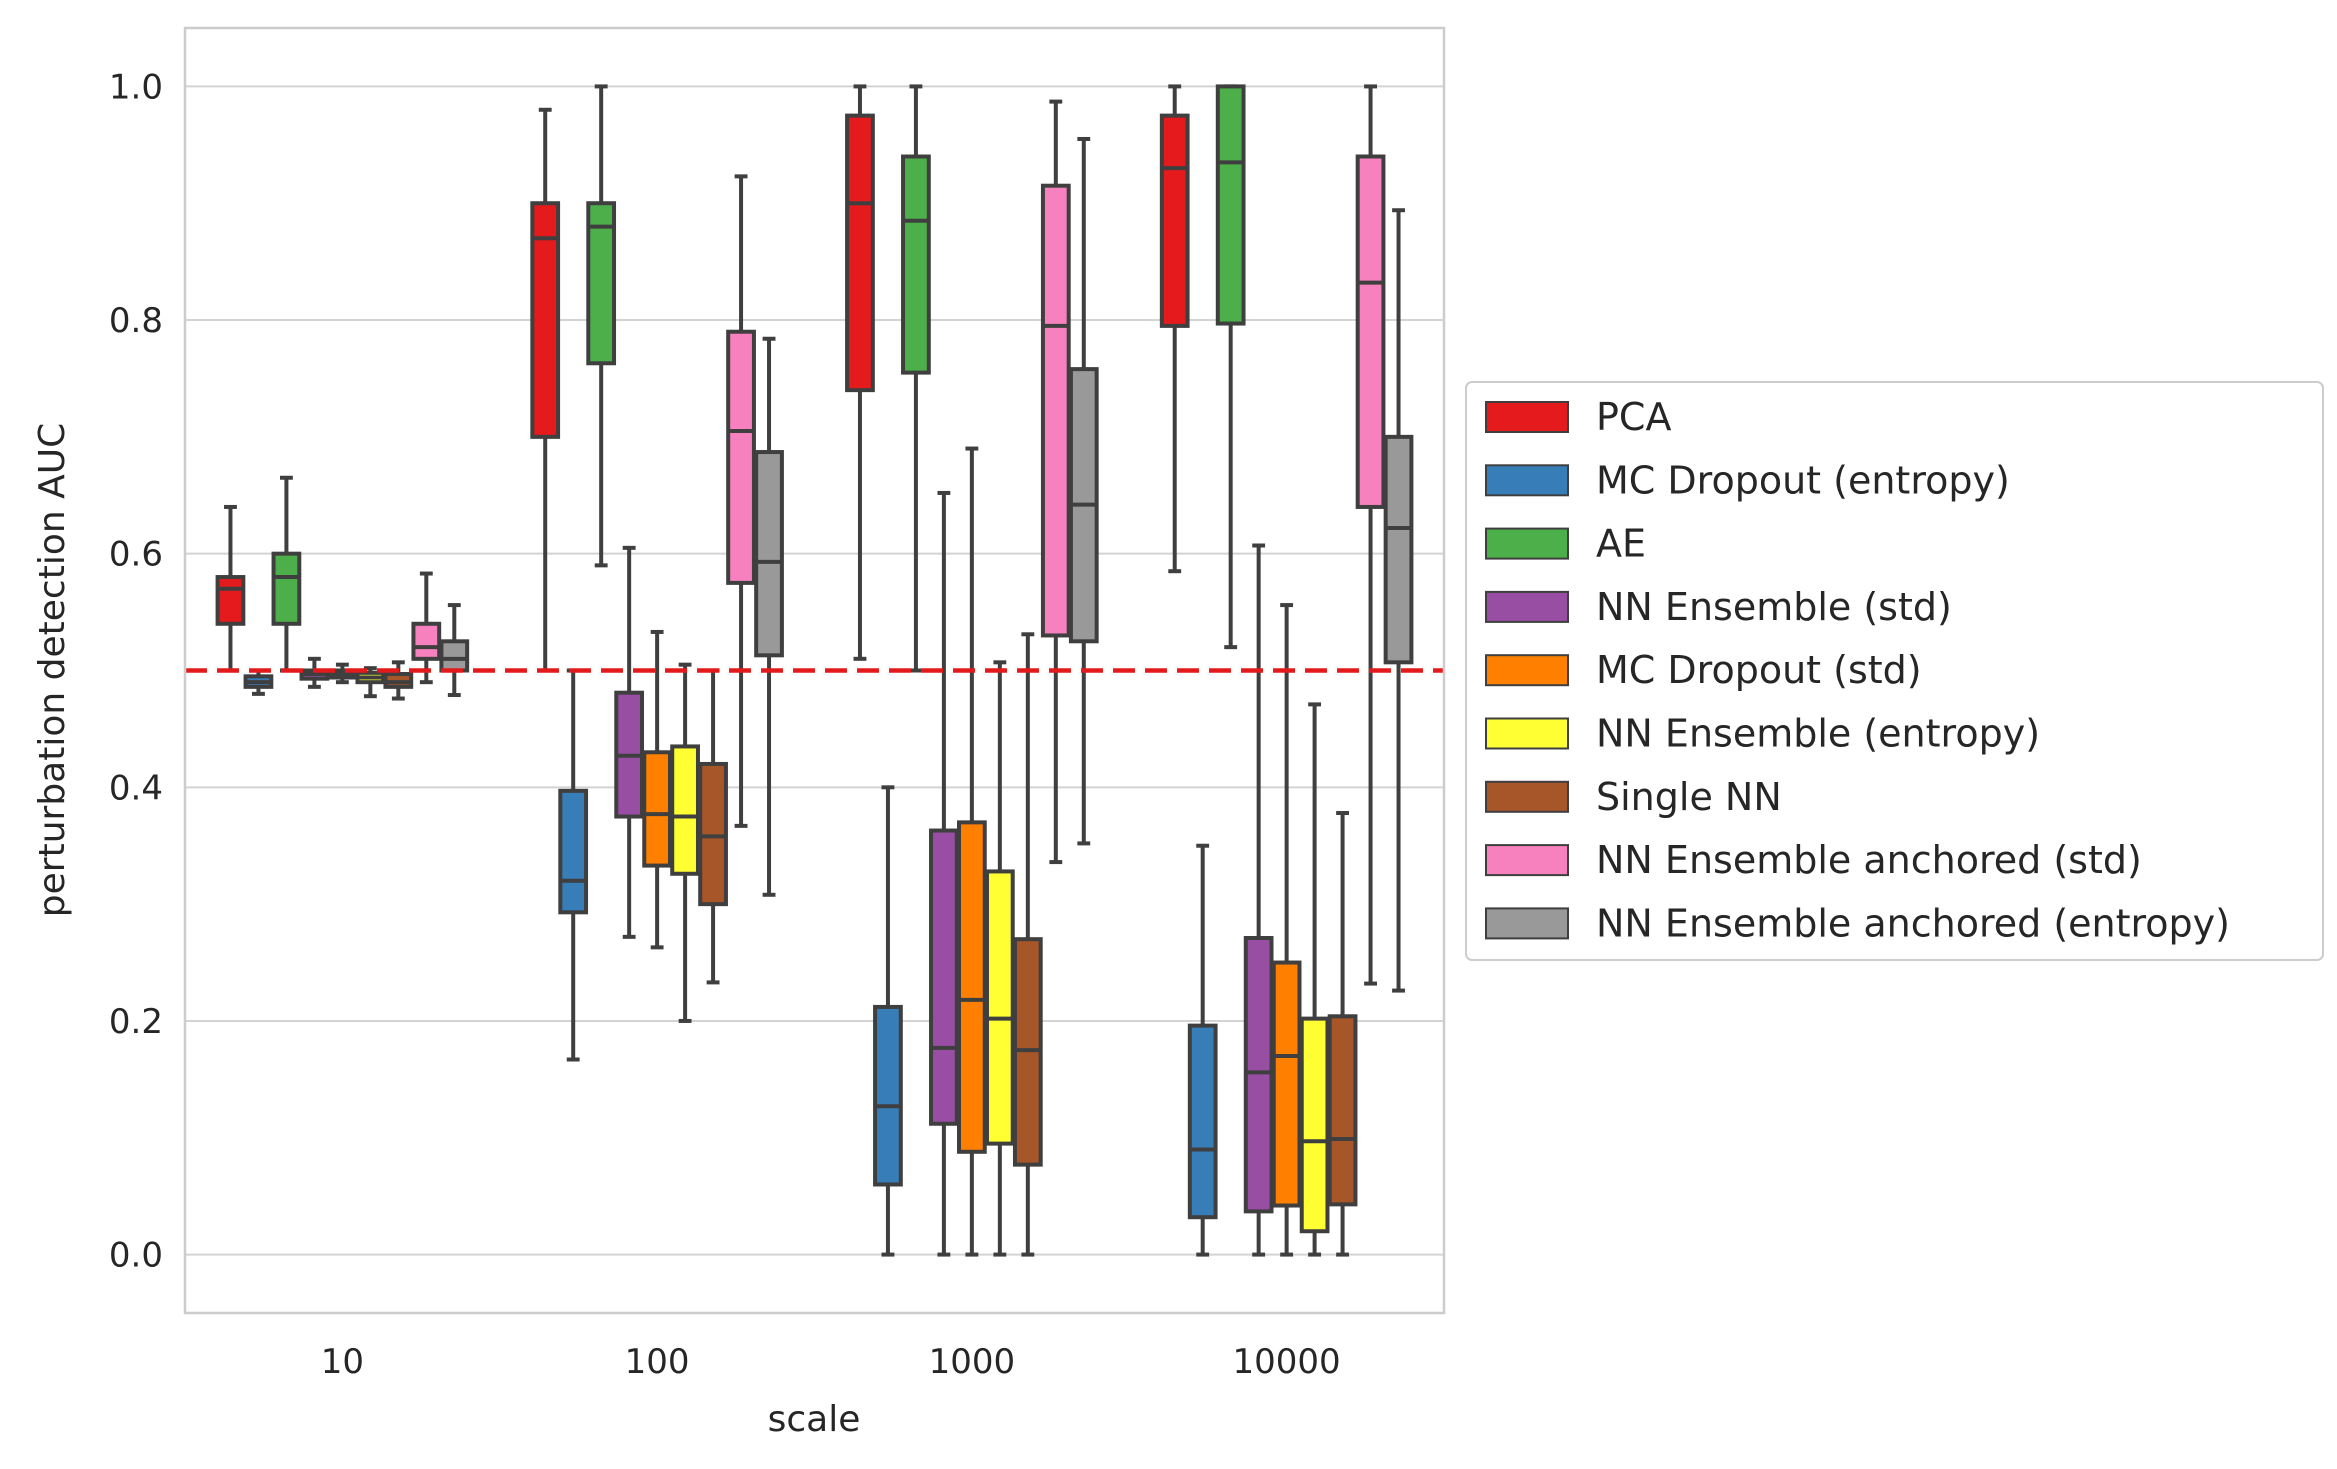  I want to click on y-tick-label: 0.0, so click(136, 1256).